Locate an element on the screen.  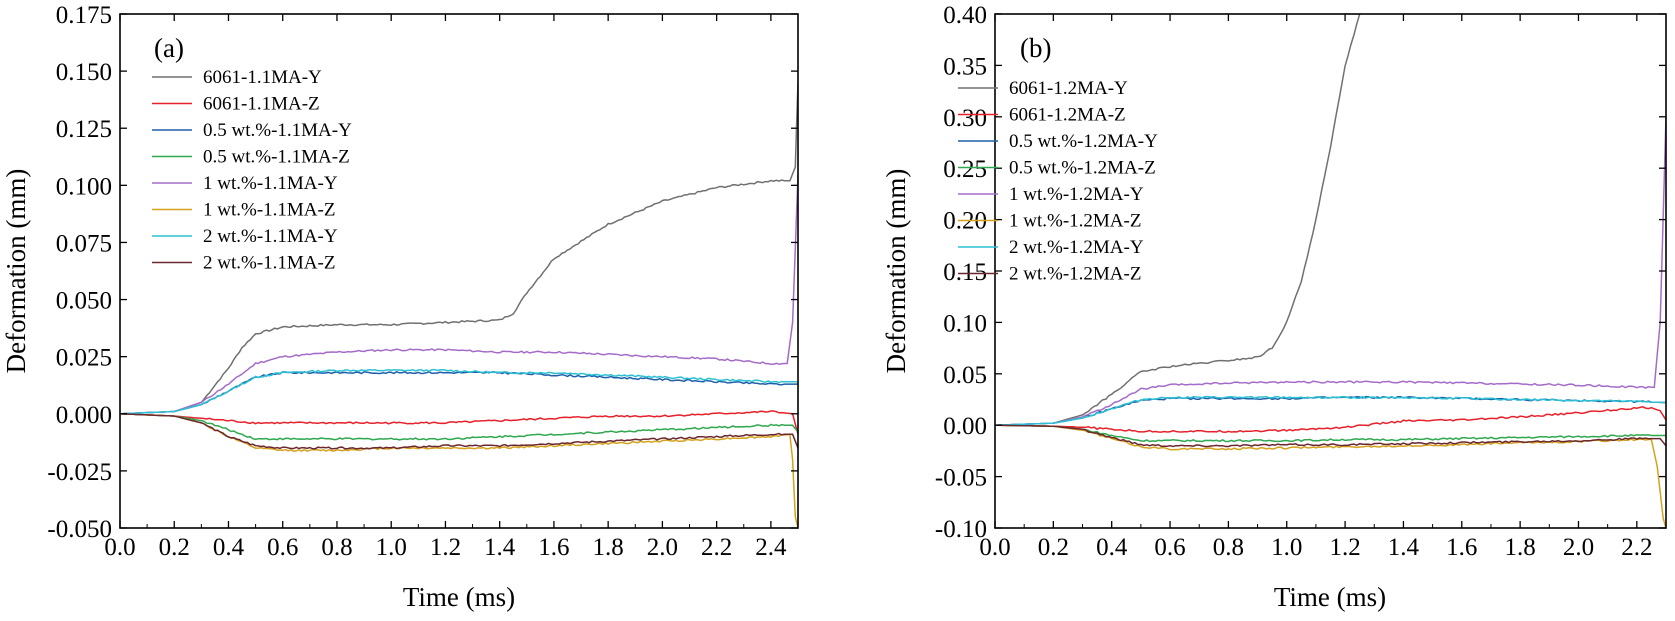
panel-b-y-tick-label: 0.30 is located at coordinates (965, 118).